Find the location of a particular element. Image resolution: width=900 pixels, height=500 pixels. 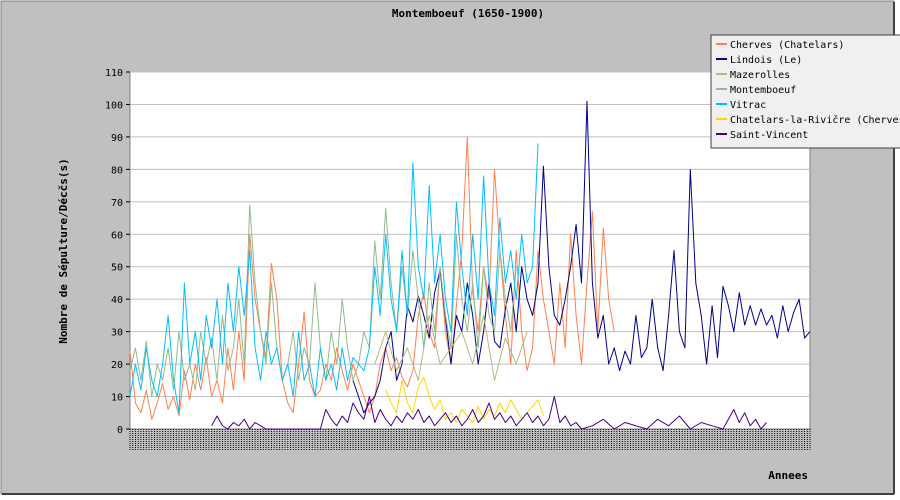

legend-label: Montemboeuf is located at coordinates (763, 90).